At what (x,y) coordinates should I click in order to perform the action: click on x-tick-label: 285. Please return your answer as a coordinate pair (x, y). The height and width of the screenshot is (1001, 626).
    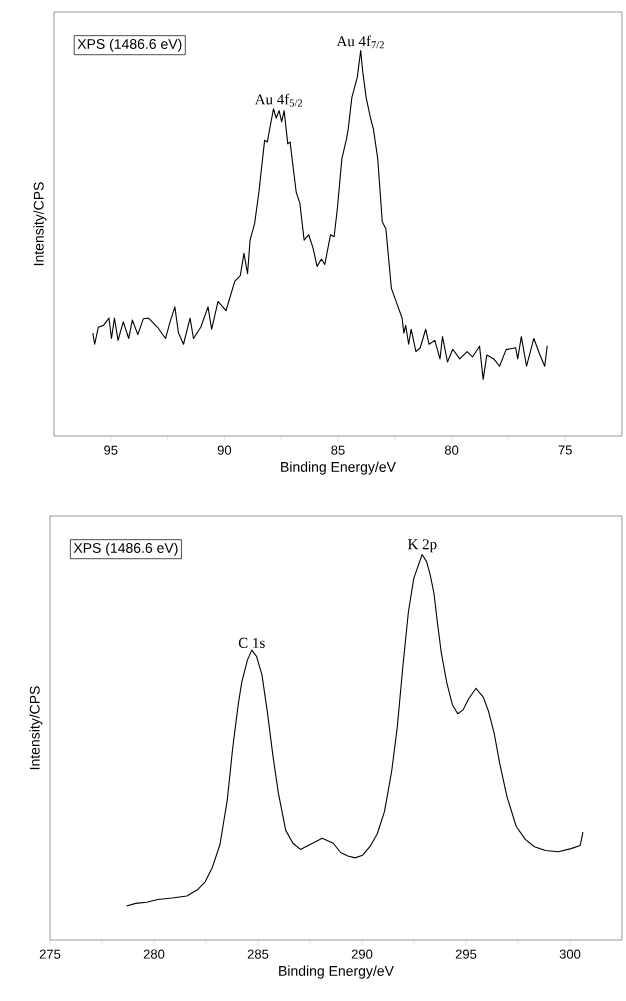
    Looking at the image, I should click on (258, 954).